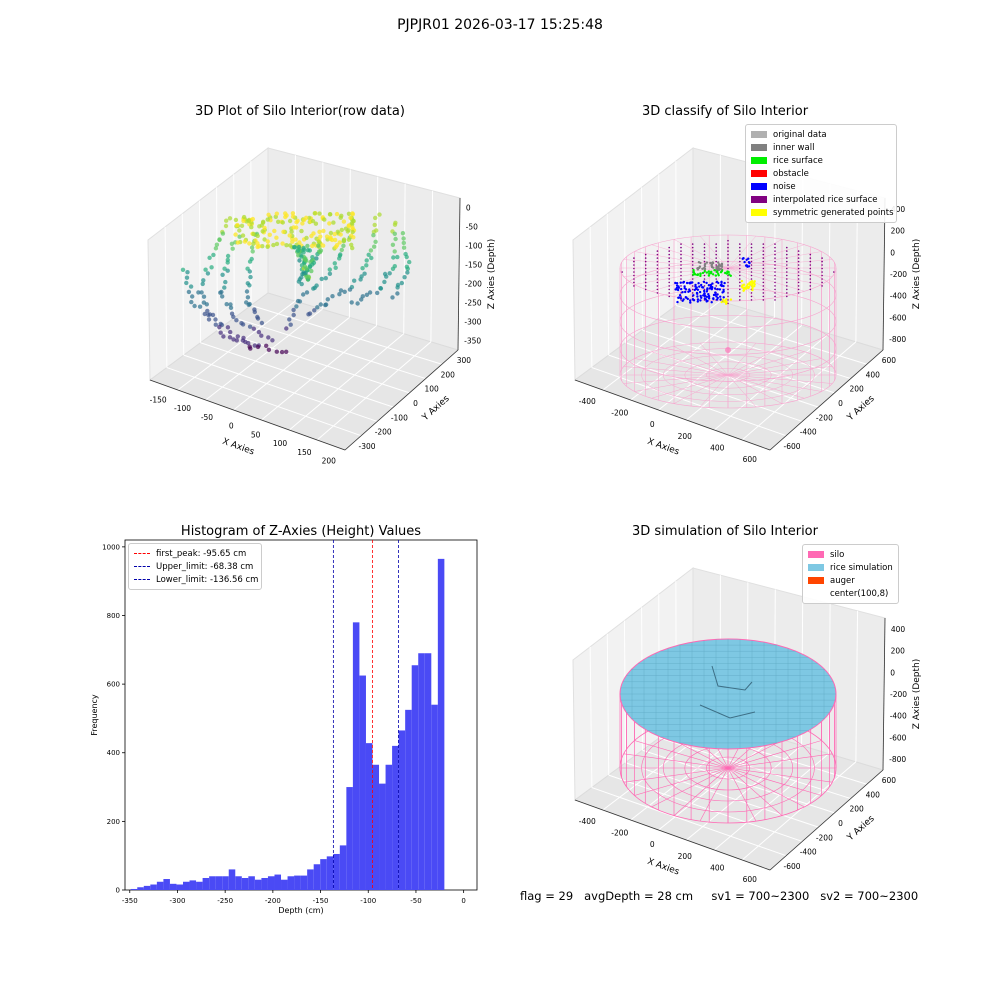 The width and height of the screenshot is (1000, 1000). What do you see at coordinates (690, 256) in the screenshot?
I see `silo-top-spoke` at bounding box center [690, 256].